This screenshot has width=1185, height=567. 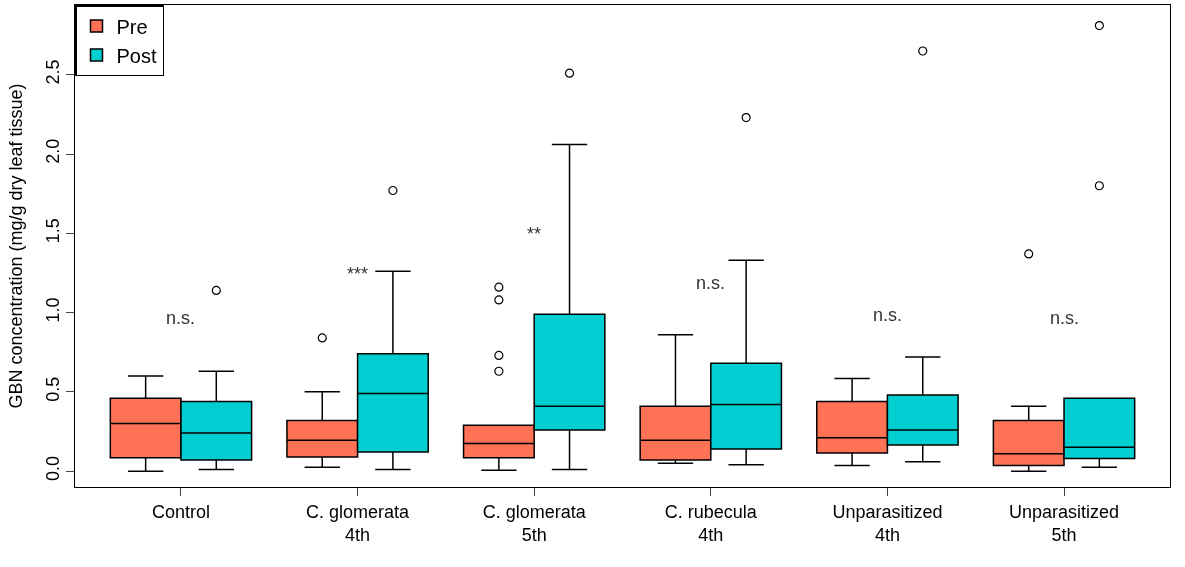 What do you see at coordinates (887, 523) in the screenshot?
I see `x-tick-label: Unparasitized 4th` at bounding box center [887, 523].